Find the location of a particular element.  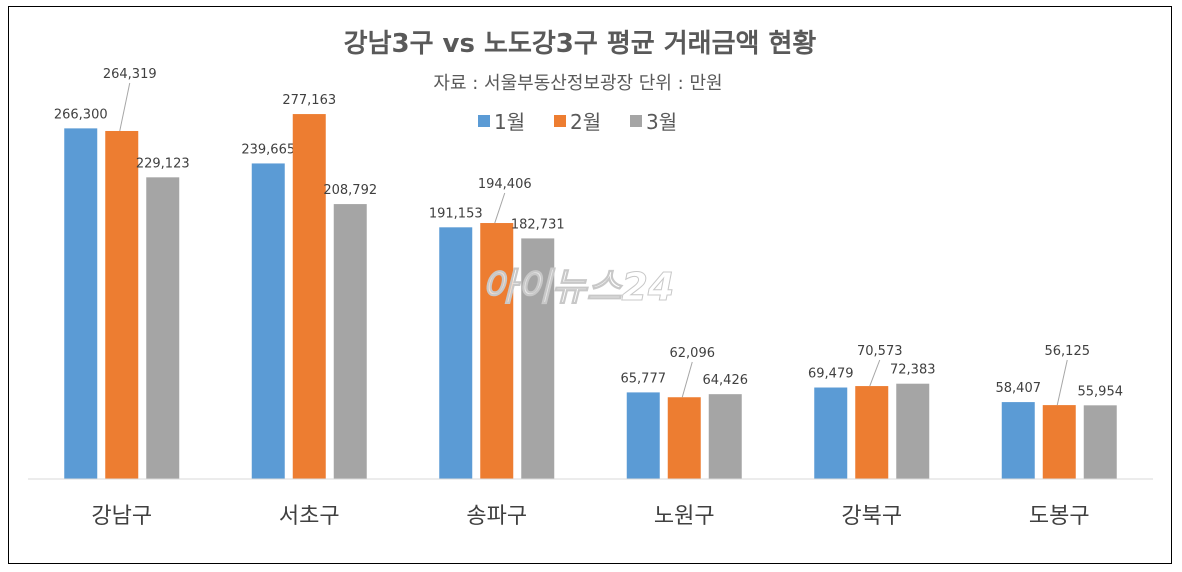

bar-2월-노원구 is located at coordinates (684, 438).